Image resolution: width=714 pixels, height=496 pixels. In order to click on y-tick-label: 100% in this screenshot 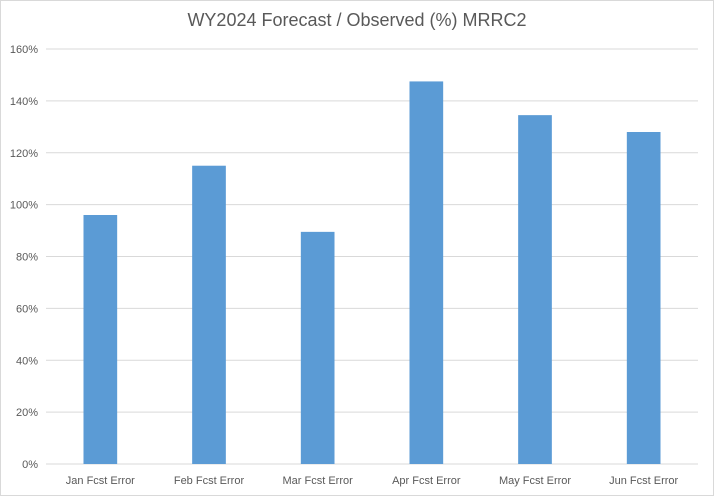, I will do `click(24, 206)`.